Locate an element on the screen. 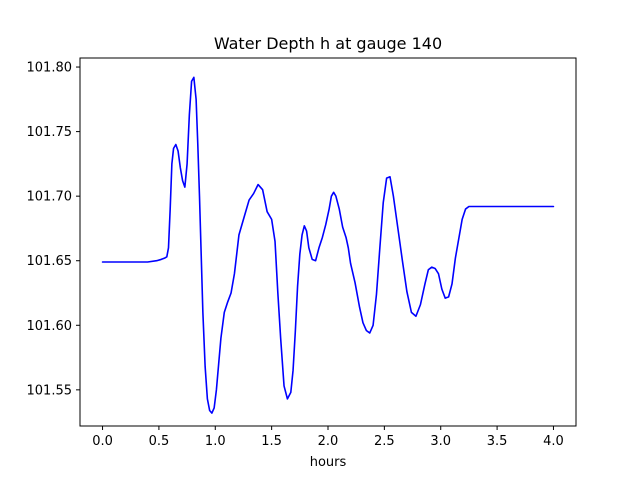  x-tick-label: 3.0 is located at coordinates (440, 441).